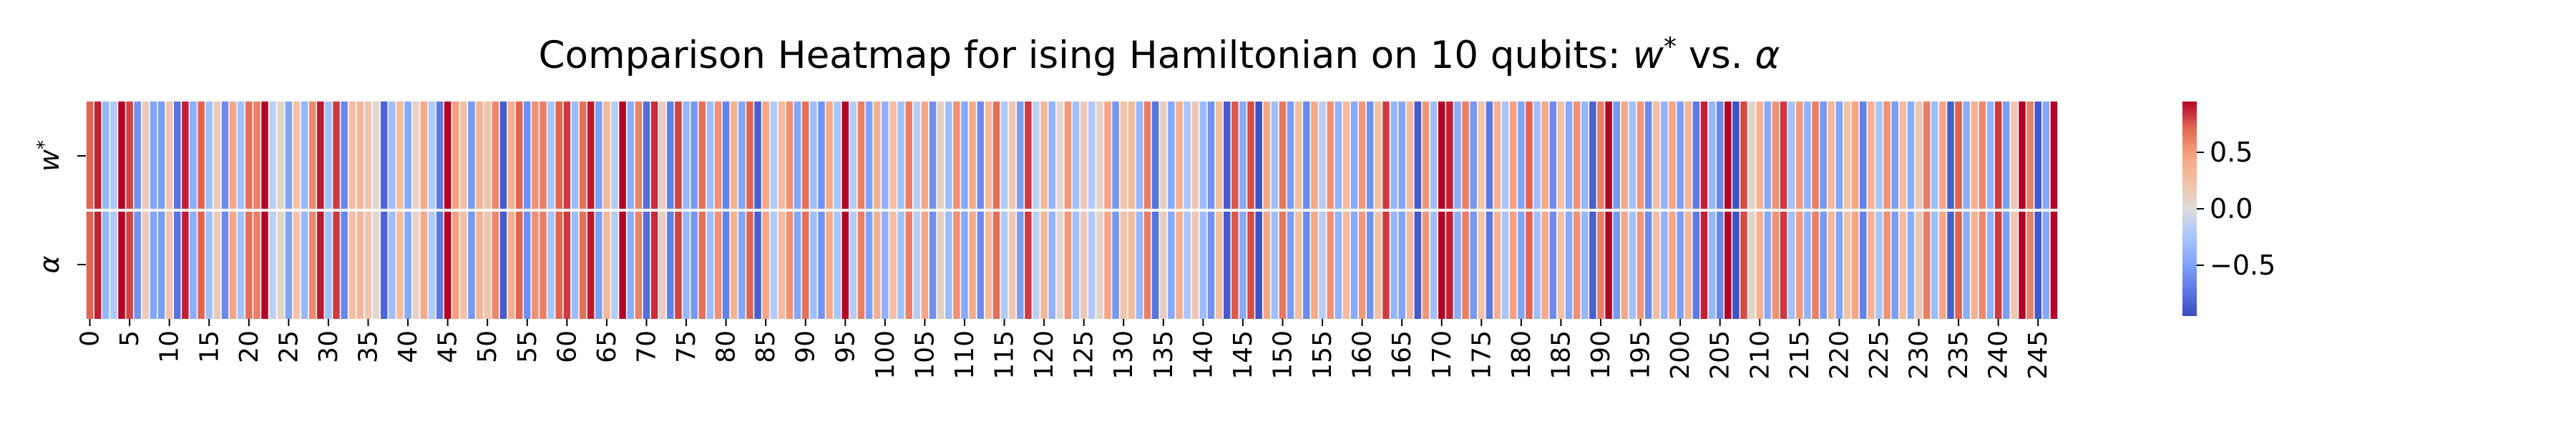  What do you see at coordinates (1442, 355) in the screenshot?
I see `x-tick-label: 170` at bounding box center [1442, 355].